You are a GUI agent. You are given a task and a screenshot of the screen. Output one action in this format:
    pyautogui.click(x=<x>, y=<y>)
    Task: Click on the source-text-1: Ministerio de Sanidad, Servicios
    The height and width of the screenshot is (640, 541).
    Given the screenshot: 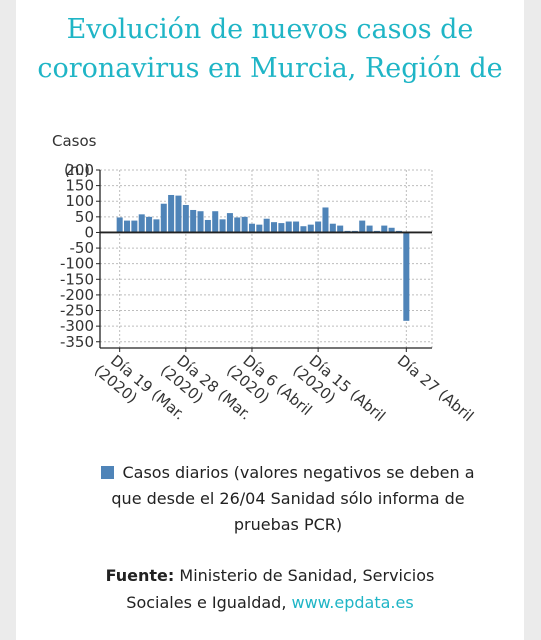 What is the action you would take?
    pyautogui.click(x=307, y=575)
    